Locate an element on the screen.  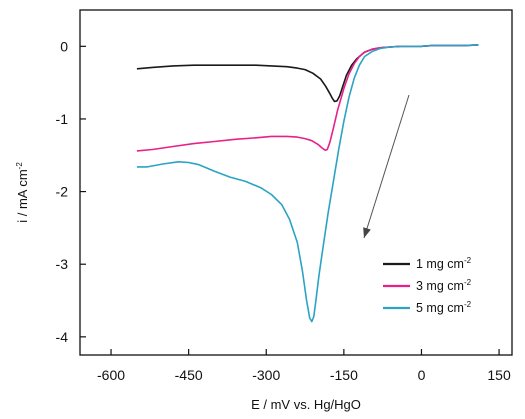
legend-label-1: 1 mg cm-2 is located at coordinates (444, 263).